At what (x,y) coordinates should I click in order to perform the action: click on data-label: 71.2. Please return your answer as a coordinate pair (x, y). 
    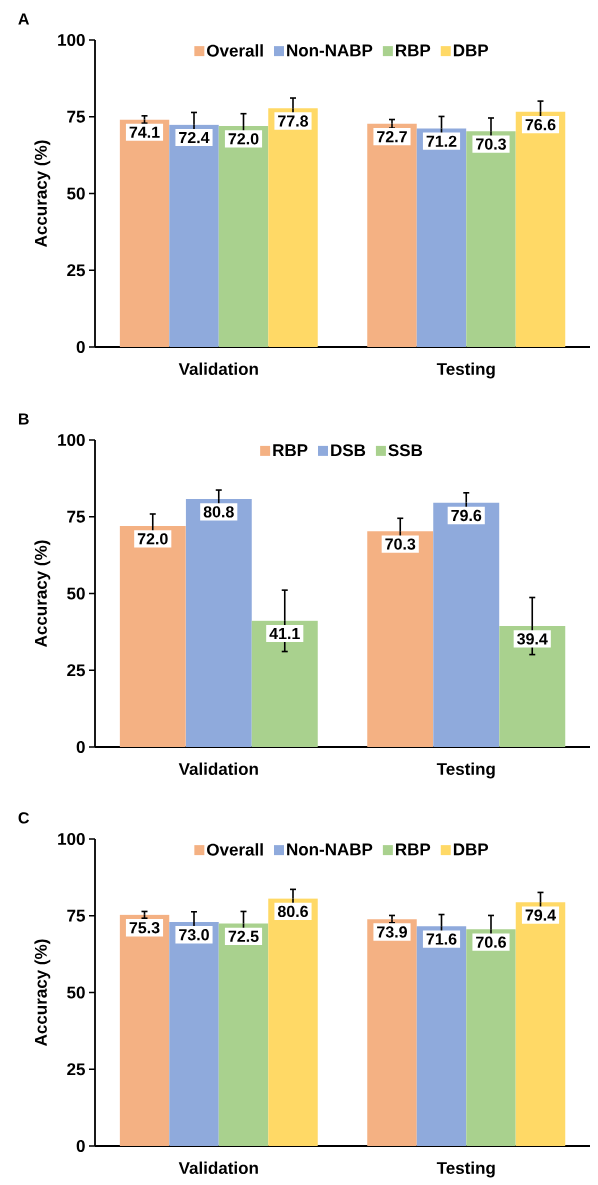
    Looking at the image, I should click on (441, 141).